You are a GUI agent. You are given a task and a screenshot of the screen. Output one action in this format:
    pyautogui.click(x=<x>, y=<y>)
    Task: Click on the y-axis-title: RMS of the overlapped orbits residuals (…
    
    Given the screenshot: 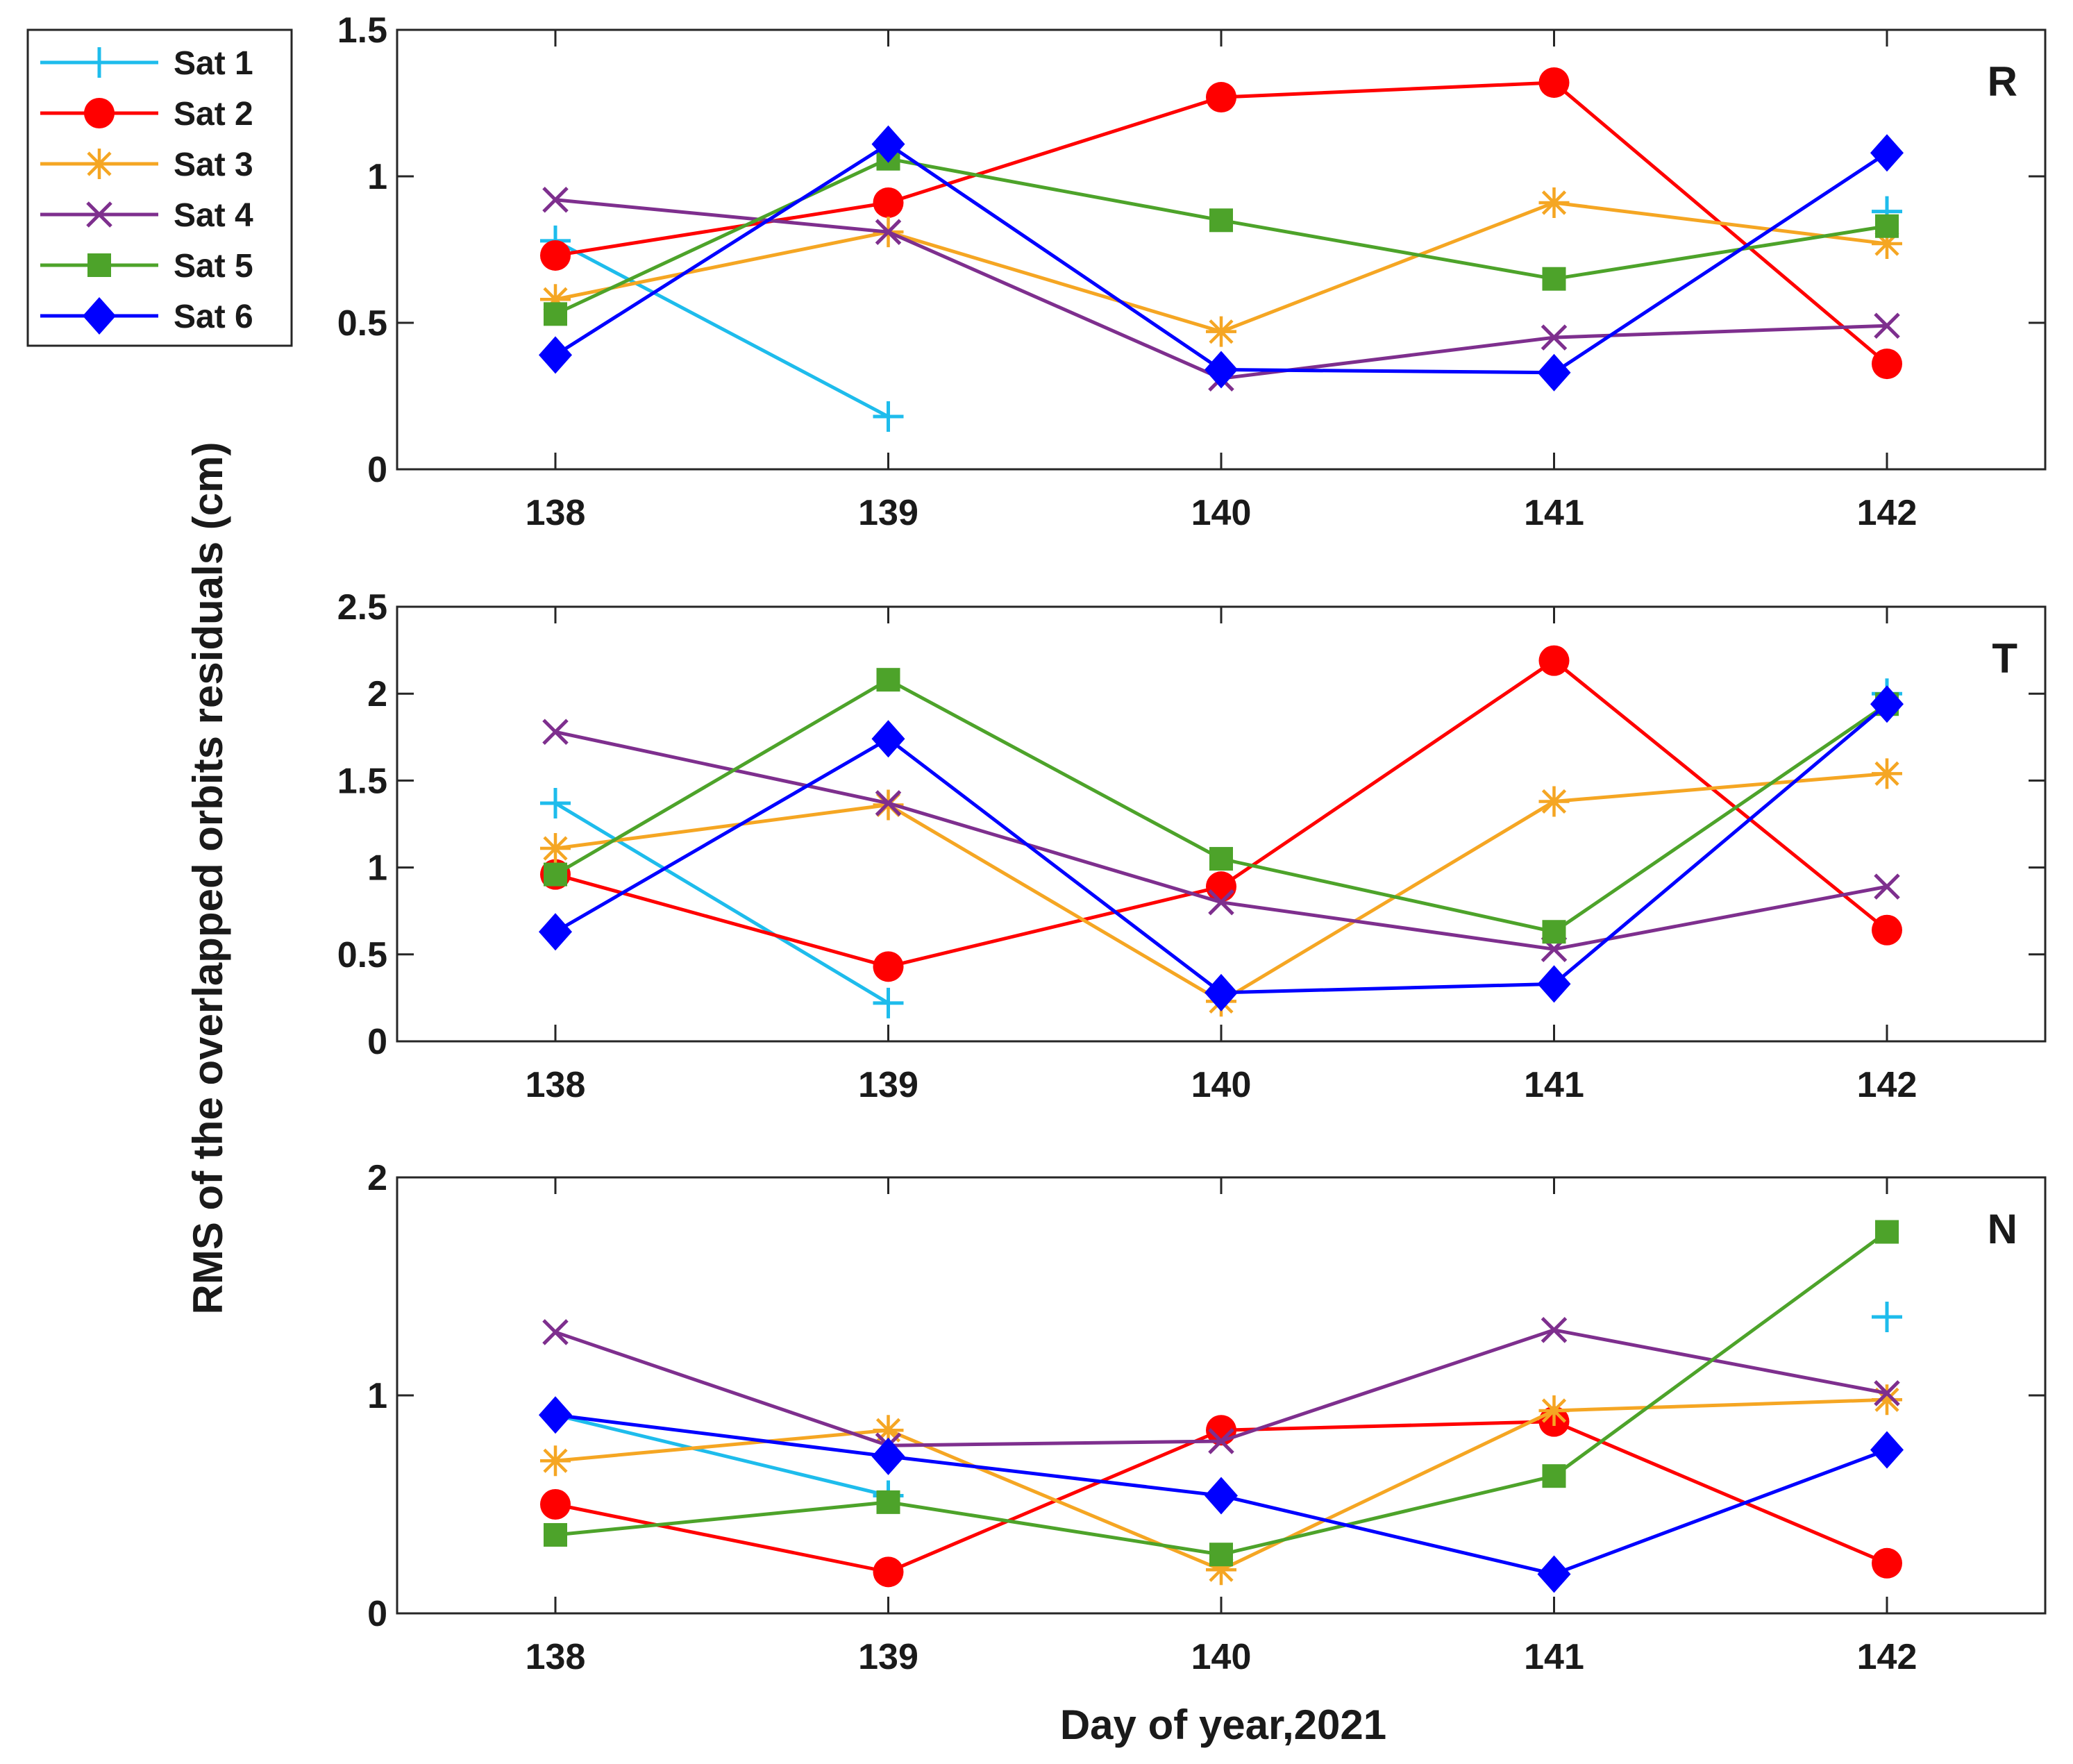 What is the action you would take?
    pyautogui.click(x=208, y=878)
    